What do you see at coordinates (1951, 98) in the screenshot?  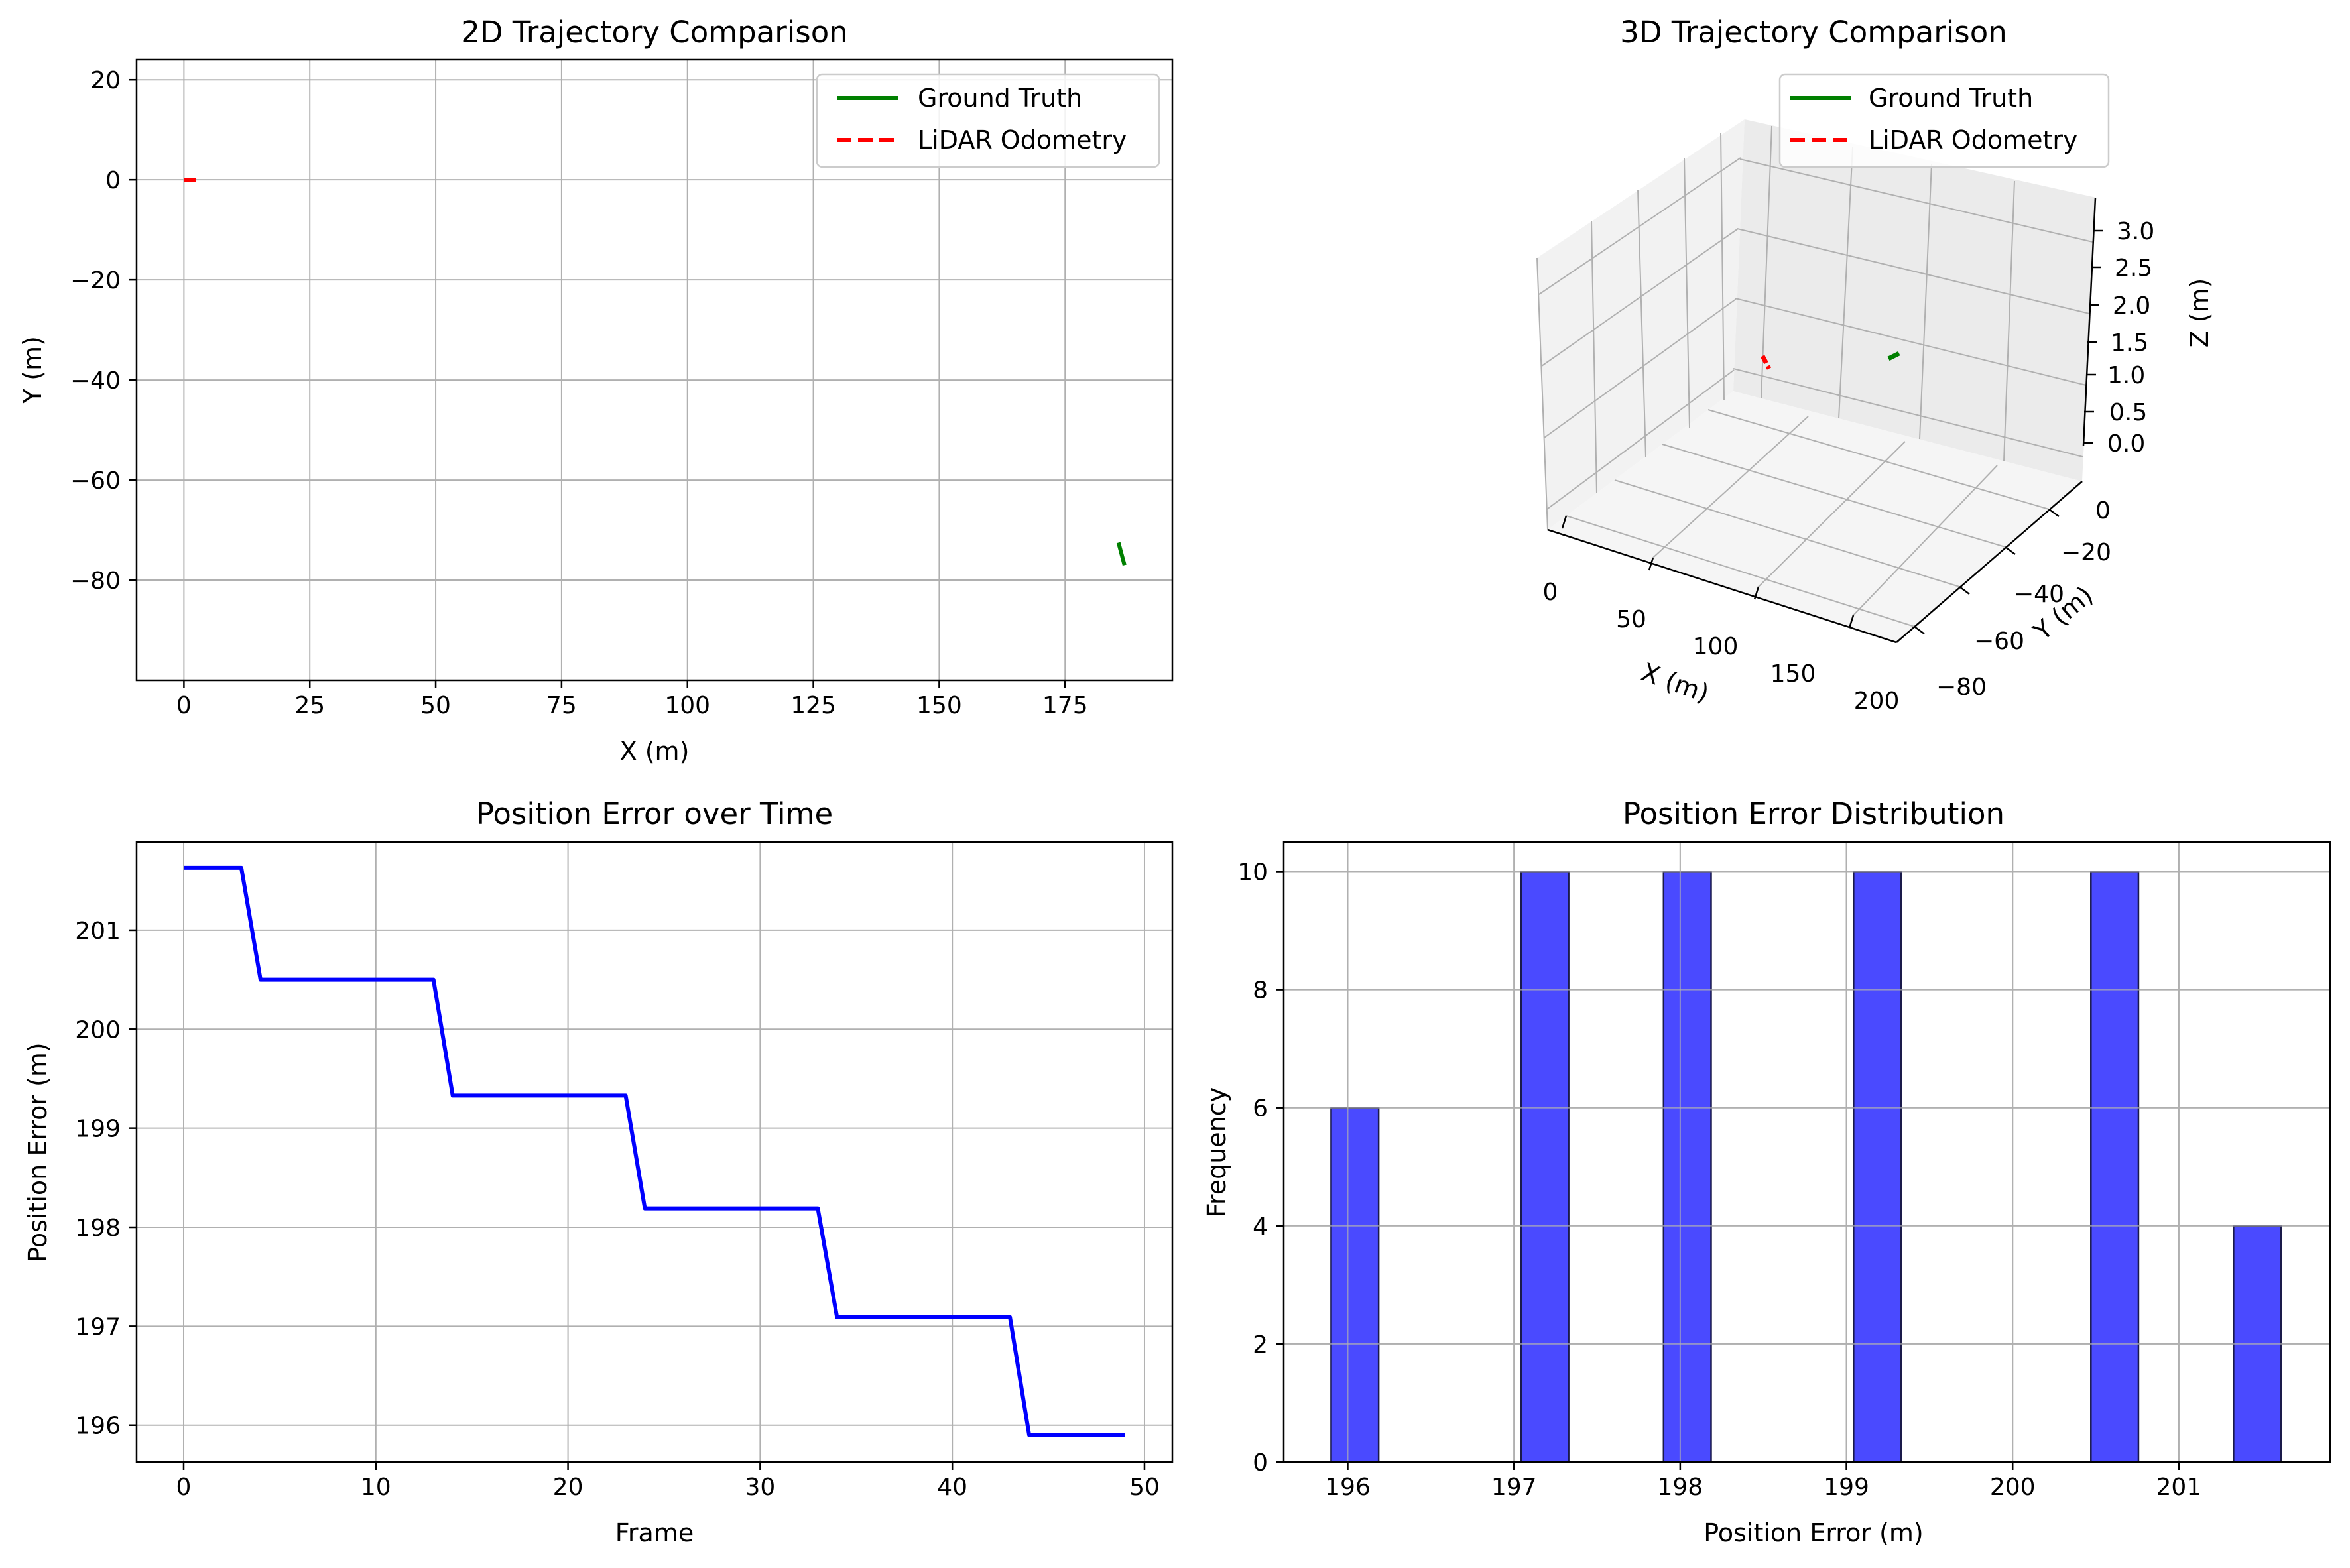 I see `legend-label-ground-truth-3d: Ground Truth` at bounding box center [1951, 98].